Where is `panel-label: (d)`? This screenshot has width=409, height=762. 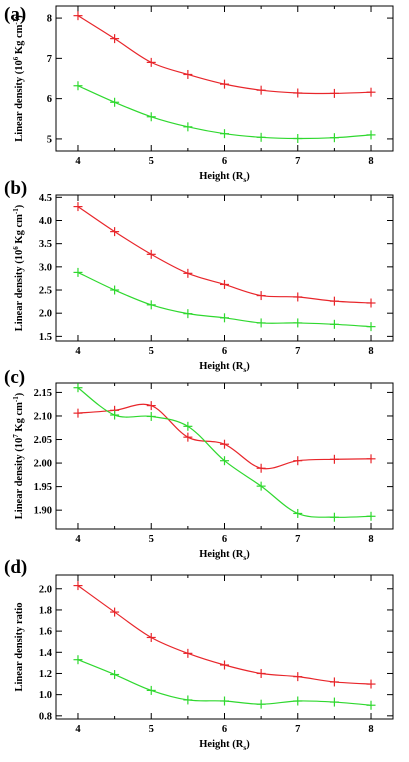 panel-label: (d) is located at coordinates (15, 567).